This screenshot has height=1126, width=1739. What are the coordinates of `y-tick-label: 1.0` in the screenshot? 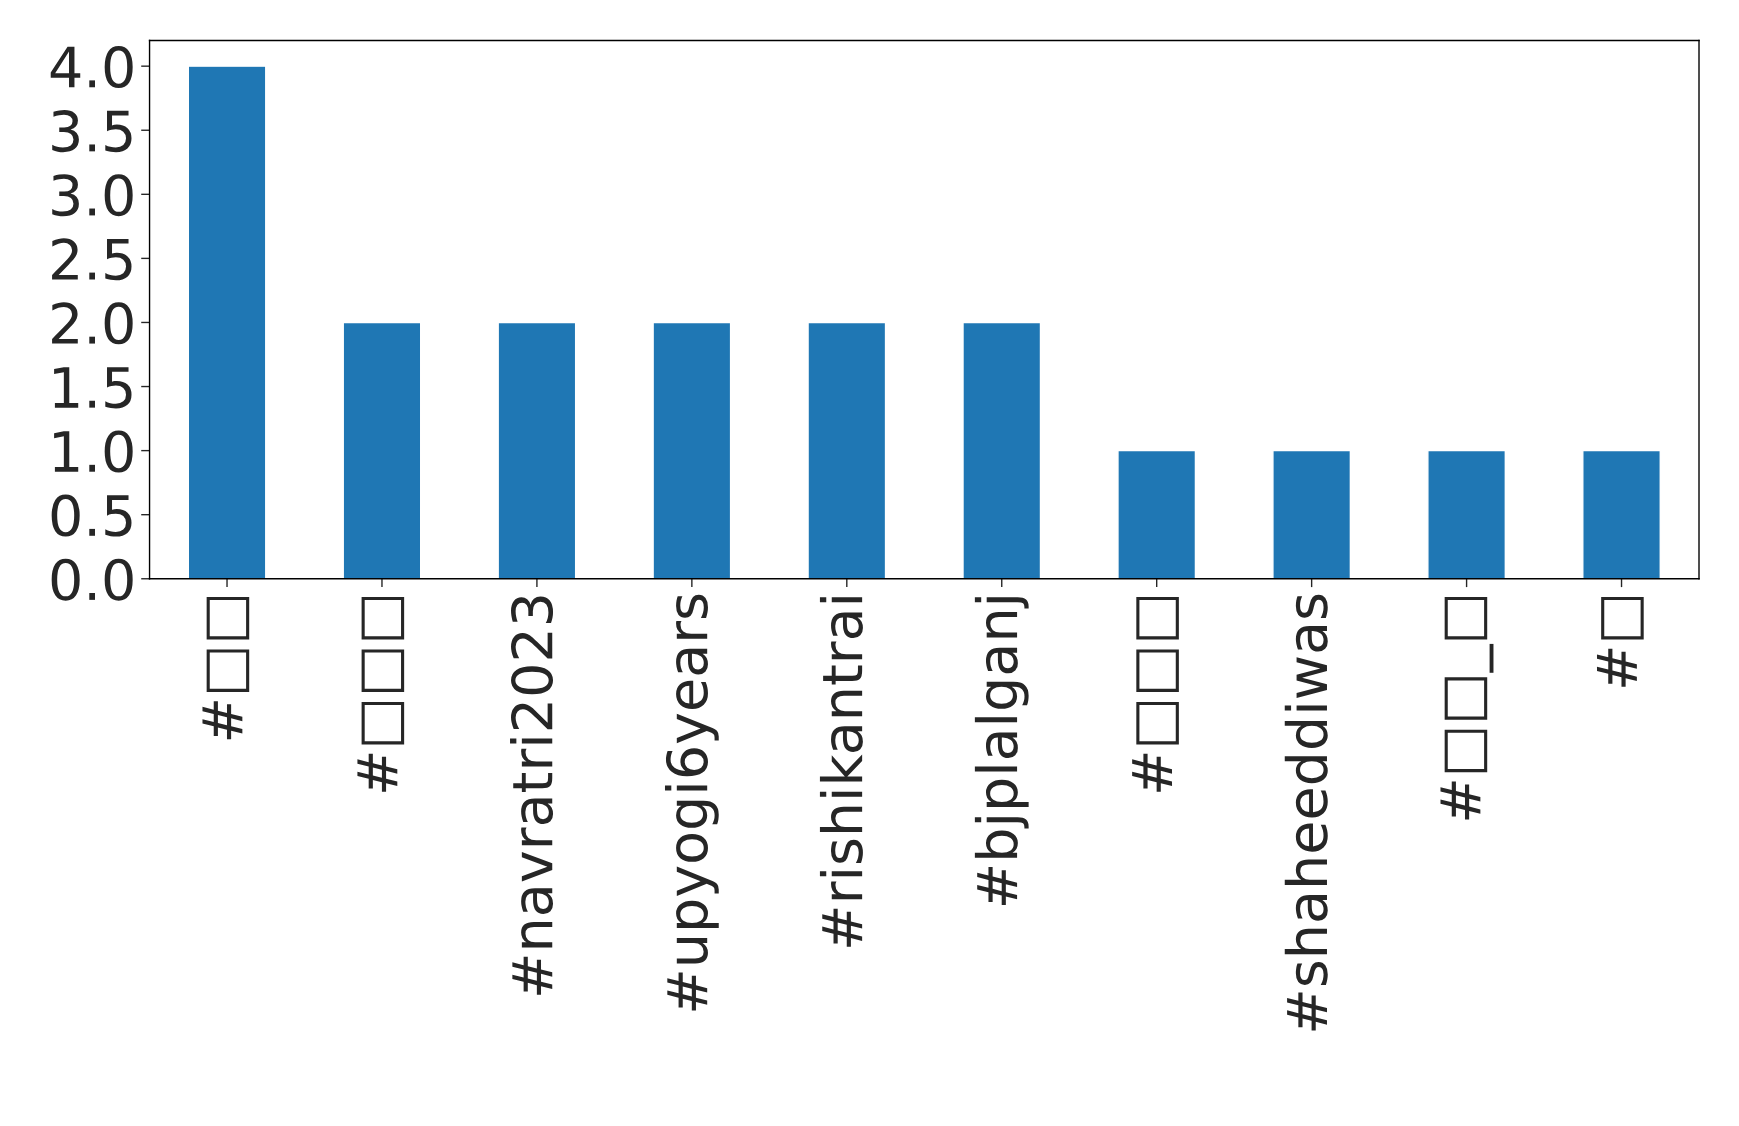 It's located at (93, 451).